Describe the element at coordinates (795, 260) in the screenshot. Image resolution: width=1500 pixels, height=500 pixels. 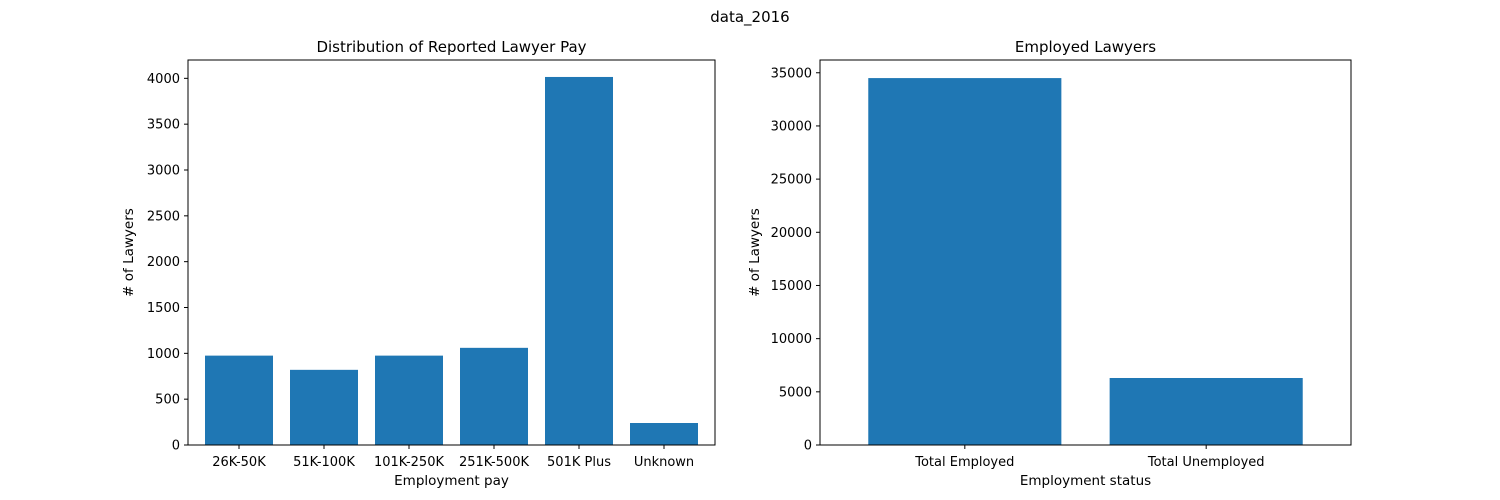
I see `y-axis-ticks: 0 5000 10000 15000 20000 25000 30000 35000` at that location.